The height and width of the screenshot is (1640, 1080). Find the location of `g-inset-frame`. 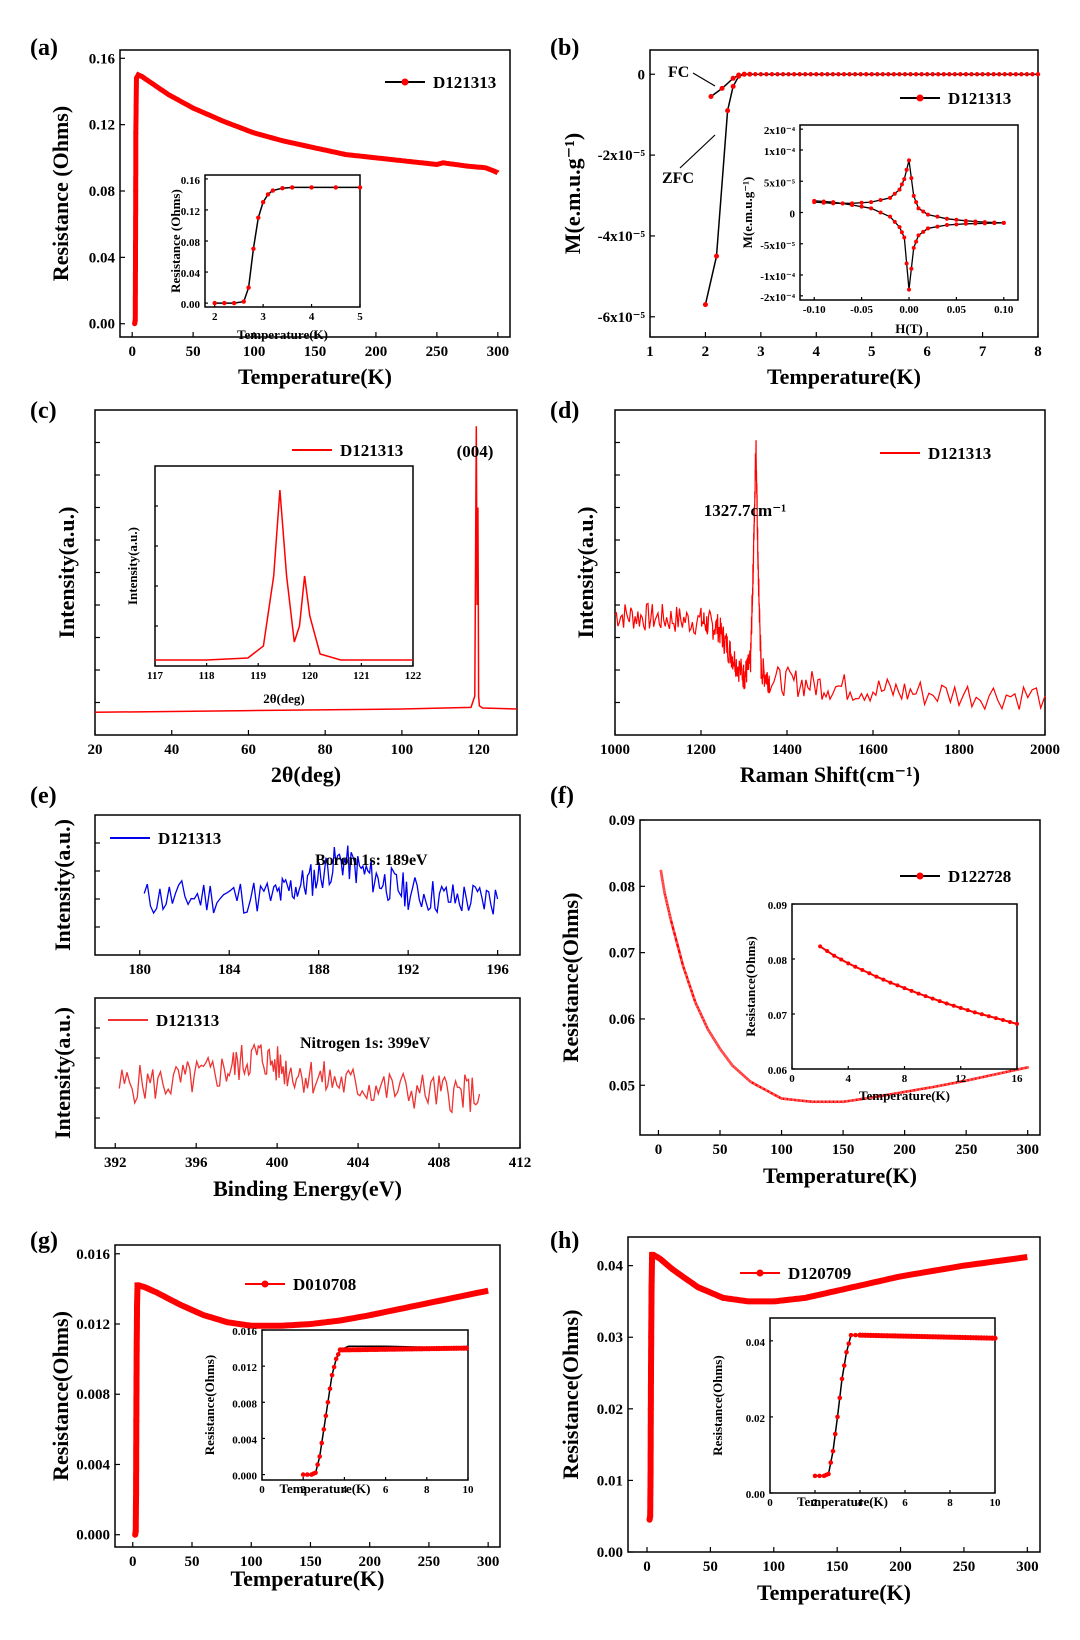

g-inset-frame is located at coordinates (365, 1405).